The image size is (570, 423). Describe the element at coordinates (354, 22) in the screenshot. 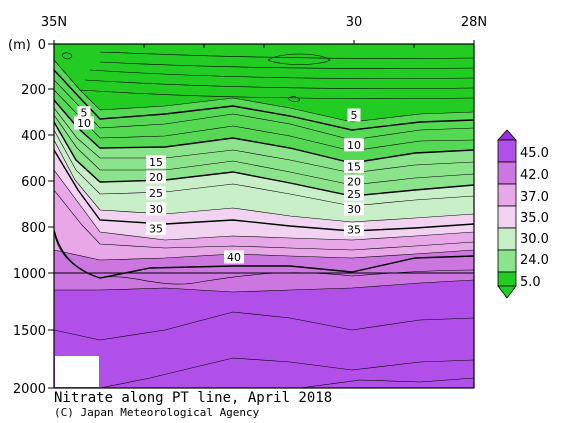

I see `x-tick-label-30: 30` at that location.